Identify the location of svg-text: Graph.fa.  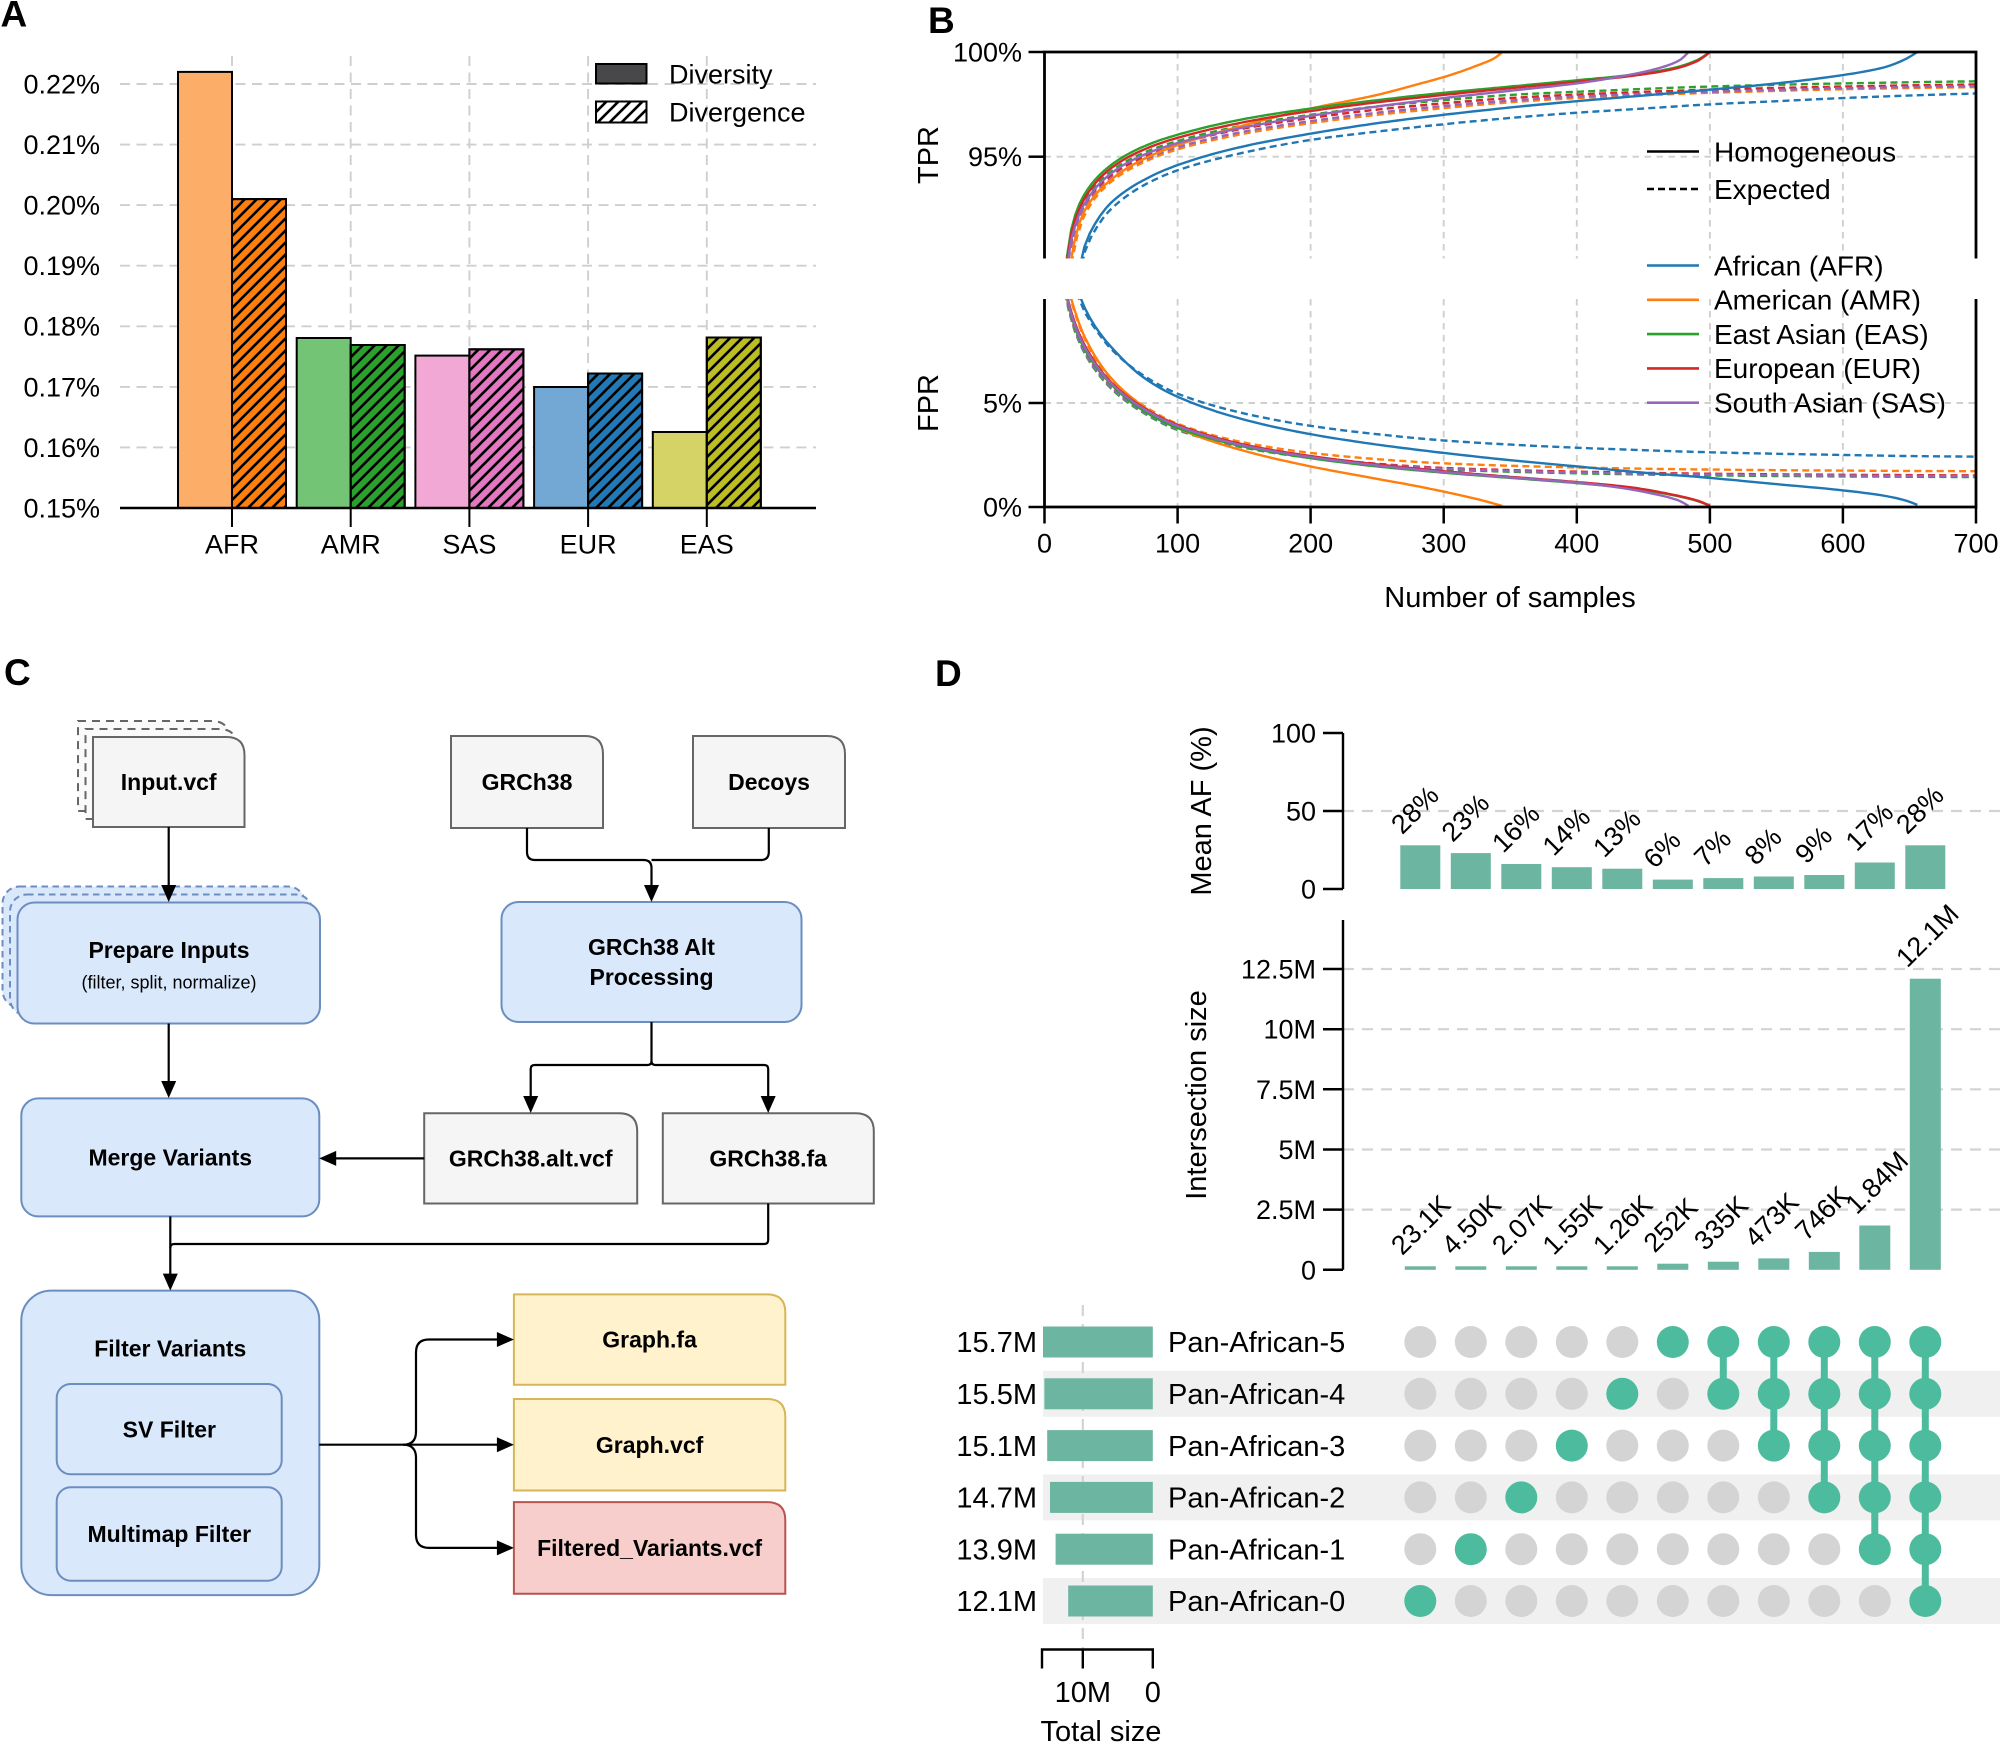
(649, 1340).